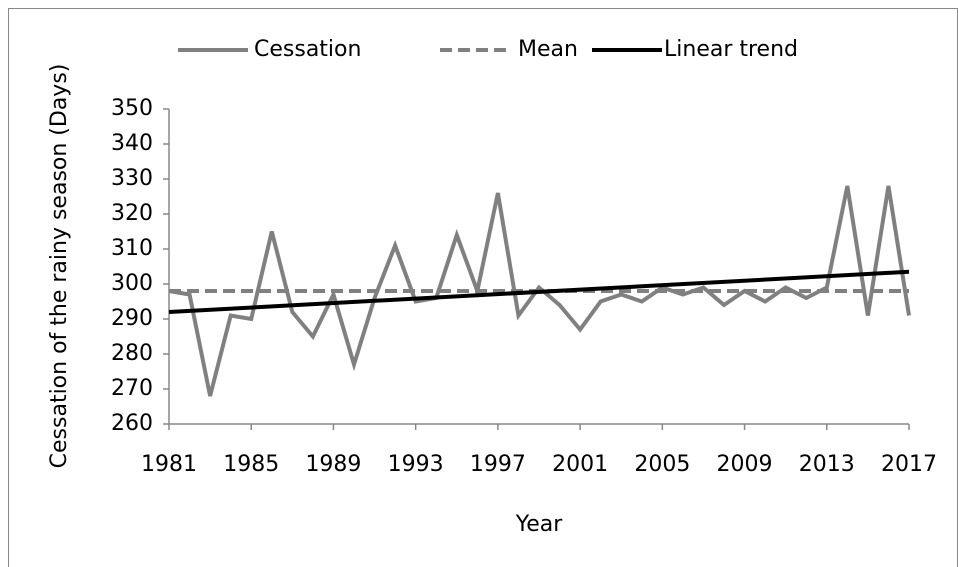 The width and height of the screenshot is (958, 567). I want to click on x-tick-label: 2013, so click(827, 464).